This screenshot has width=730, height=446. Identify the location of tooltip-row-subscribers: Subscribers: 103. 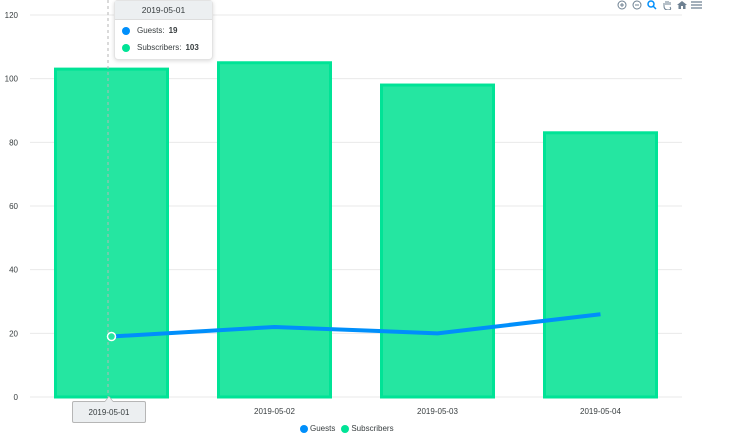
(163, 49).